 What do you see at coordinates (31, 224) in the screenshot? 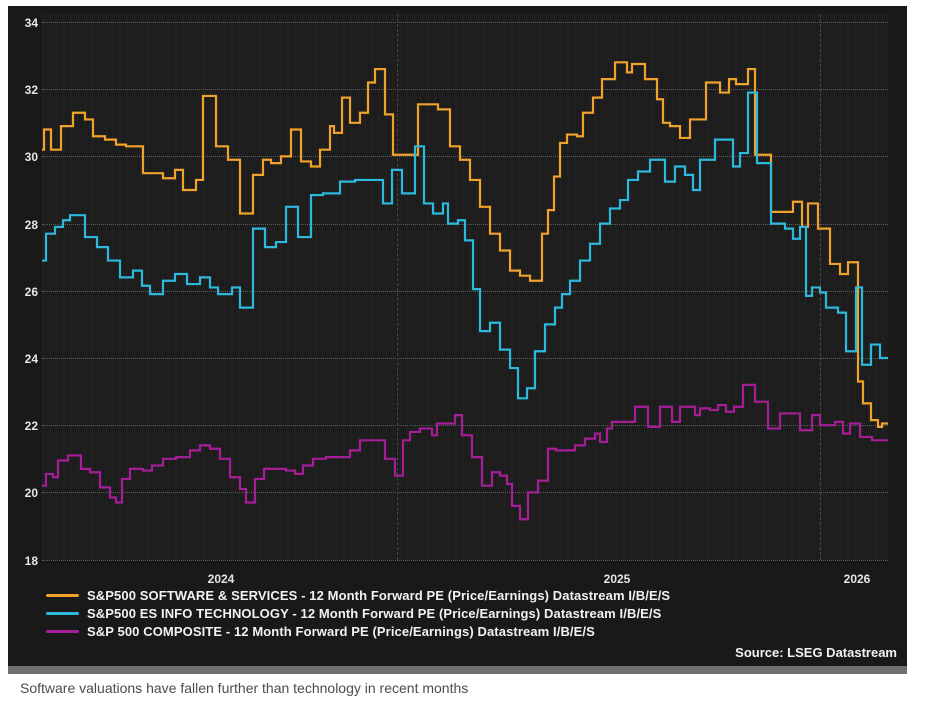
I see `y-tick-28: 28` at bounding box center [31, 224].